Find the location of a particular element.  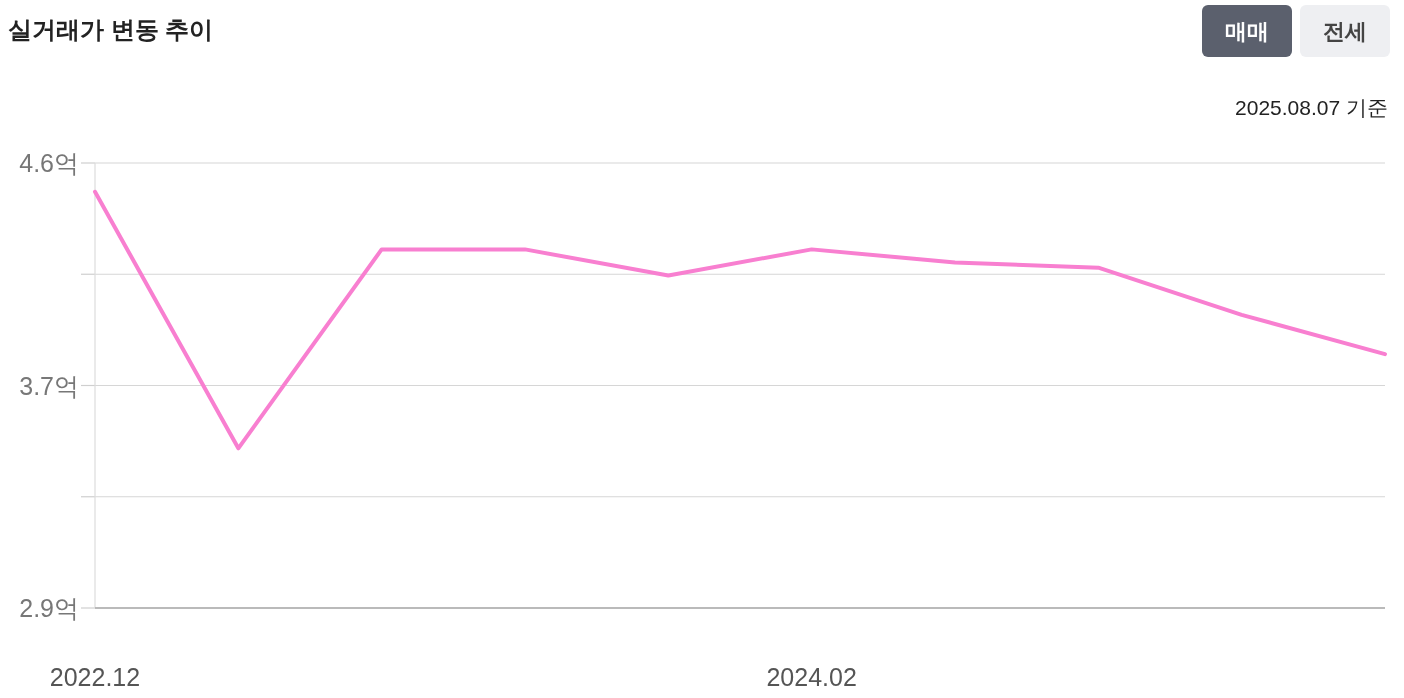

chart-subtitle: 2025.08.07 기준 is located at coordinates (1311, 107).